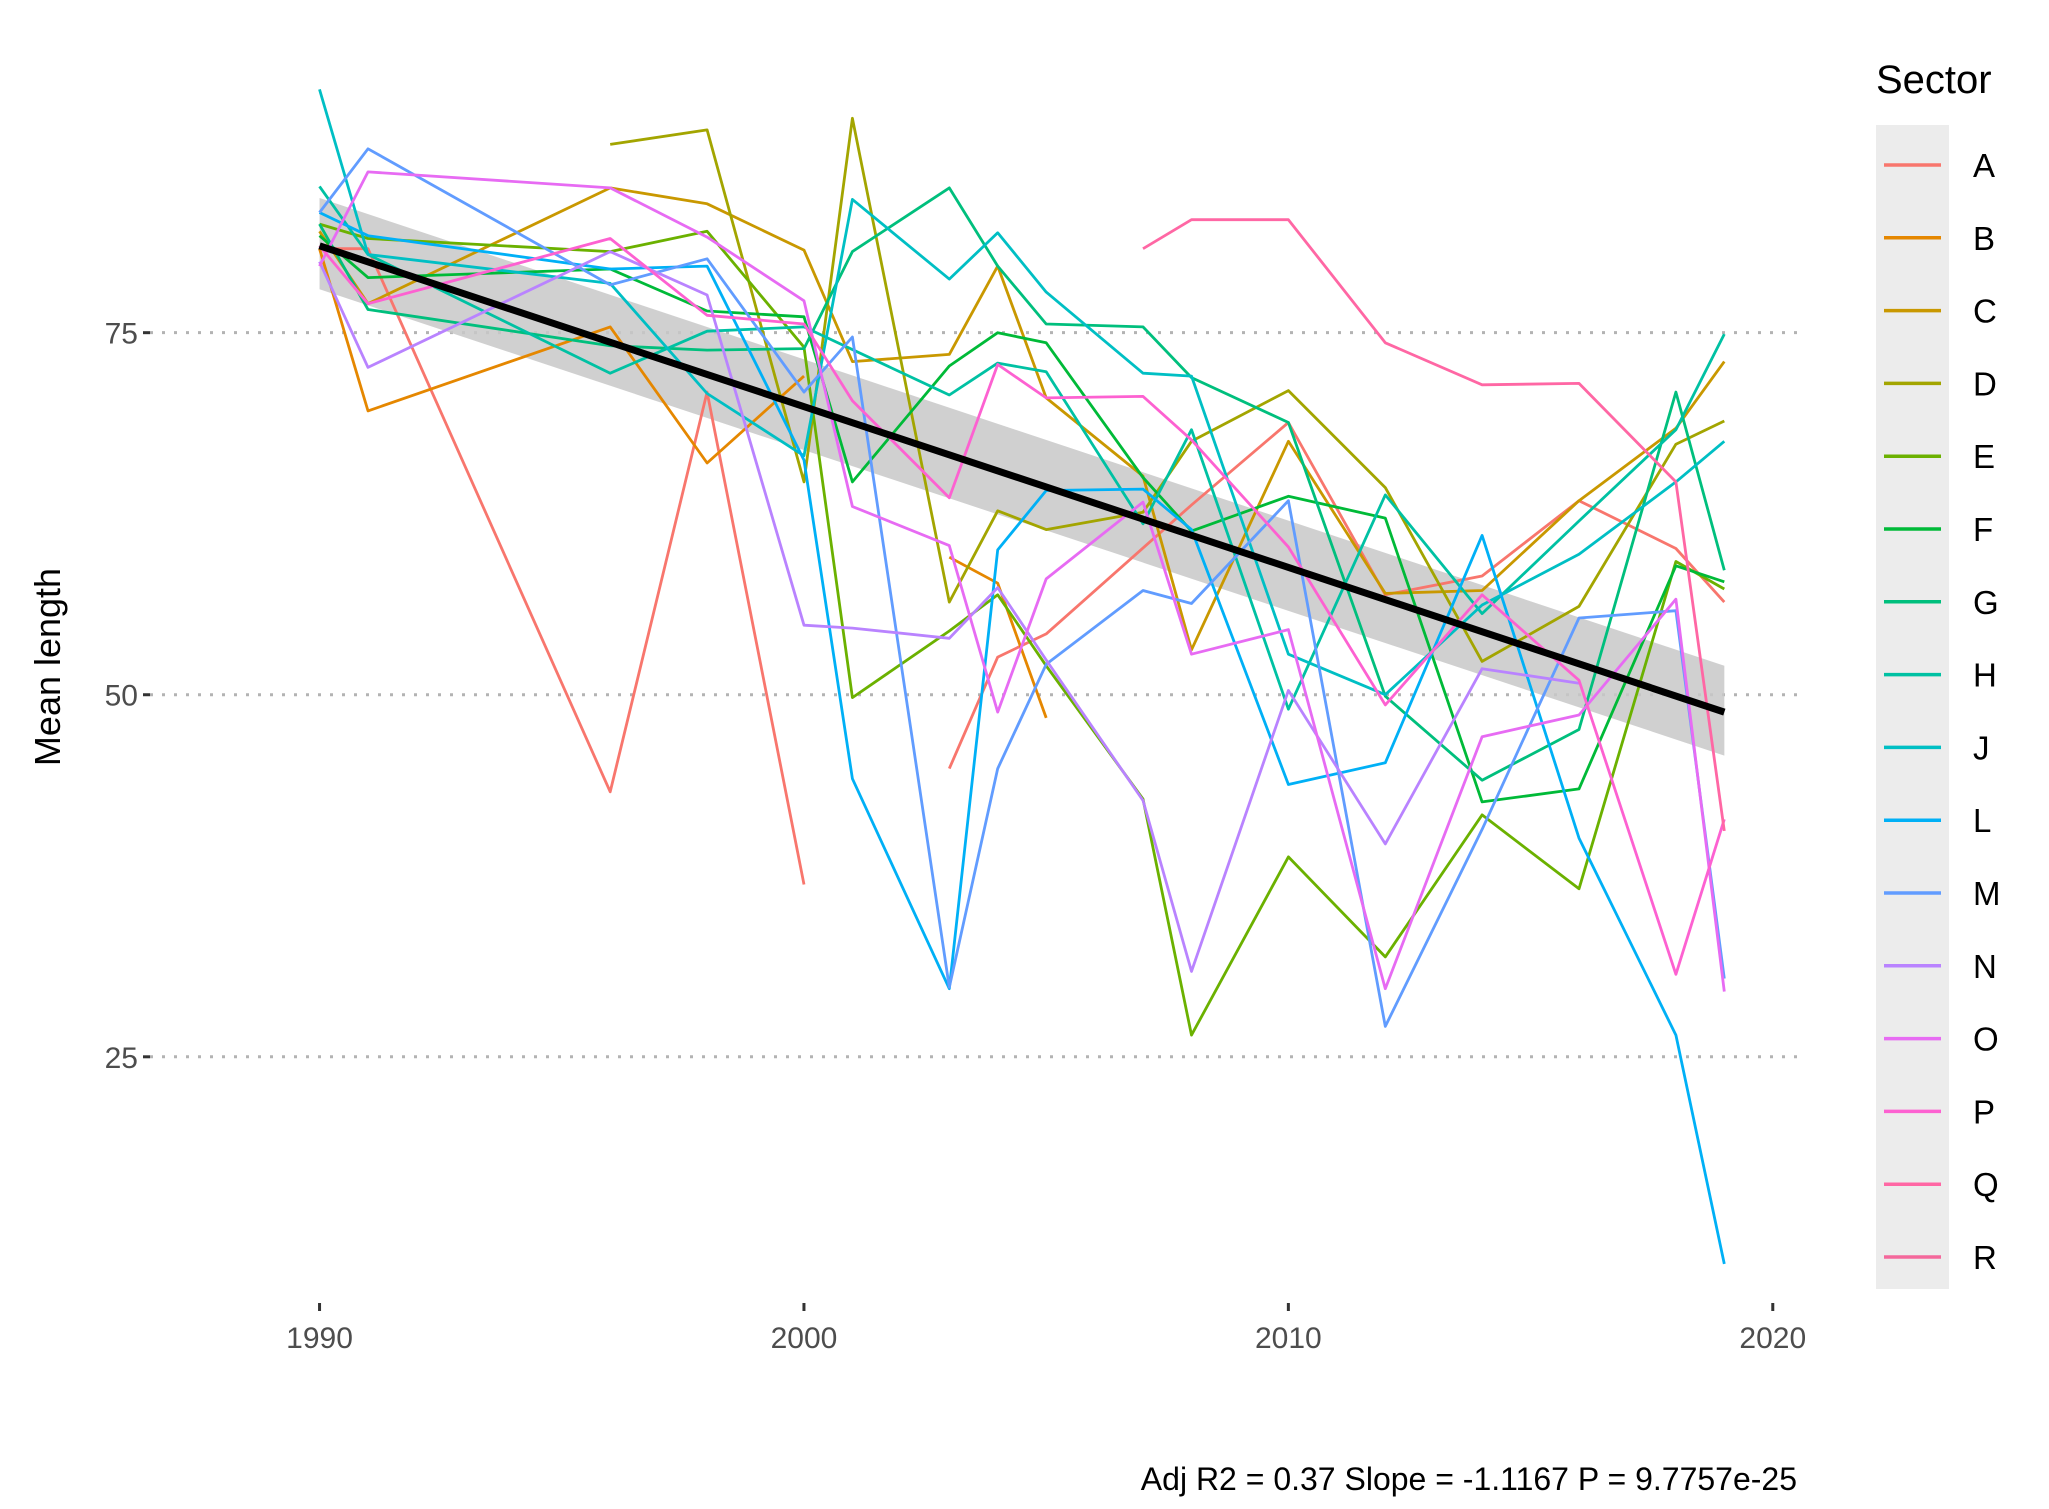  What do you see at coordinates (1983, 529) in the screenshot?
I see `legend-label-f: F` at bounding box center [1983, 529].